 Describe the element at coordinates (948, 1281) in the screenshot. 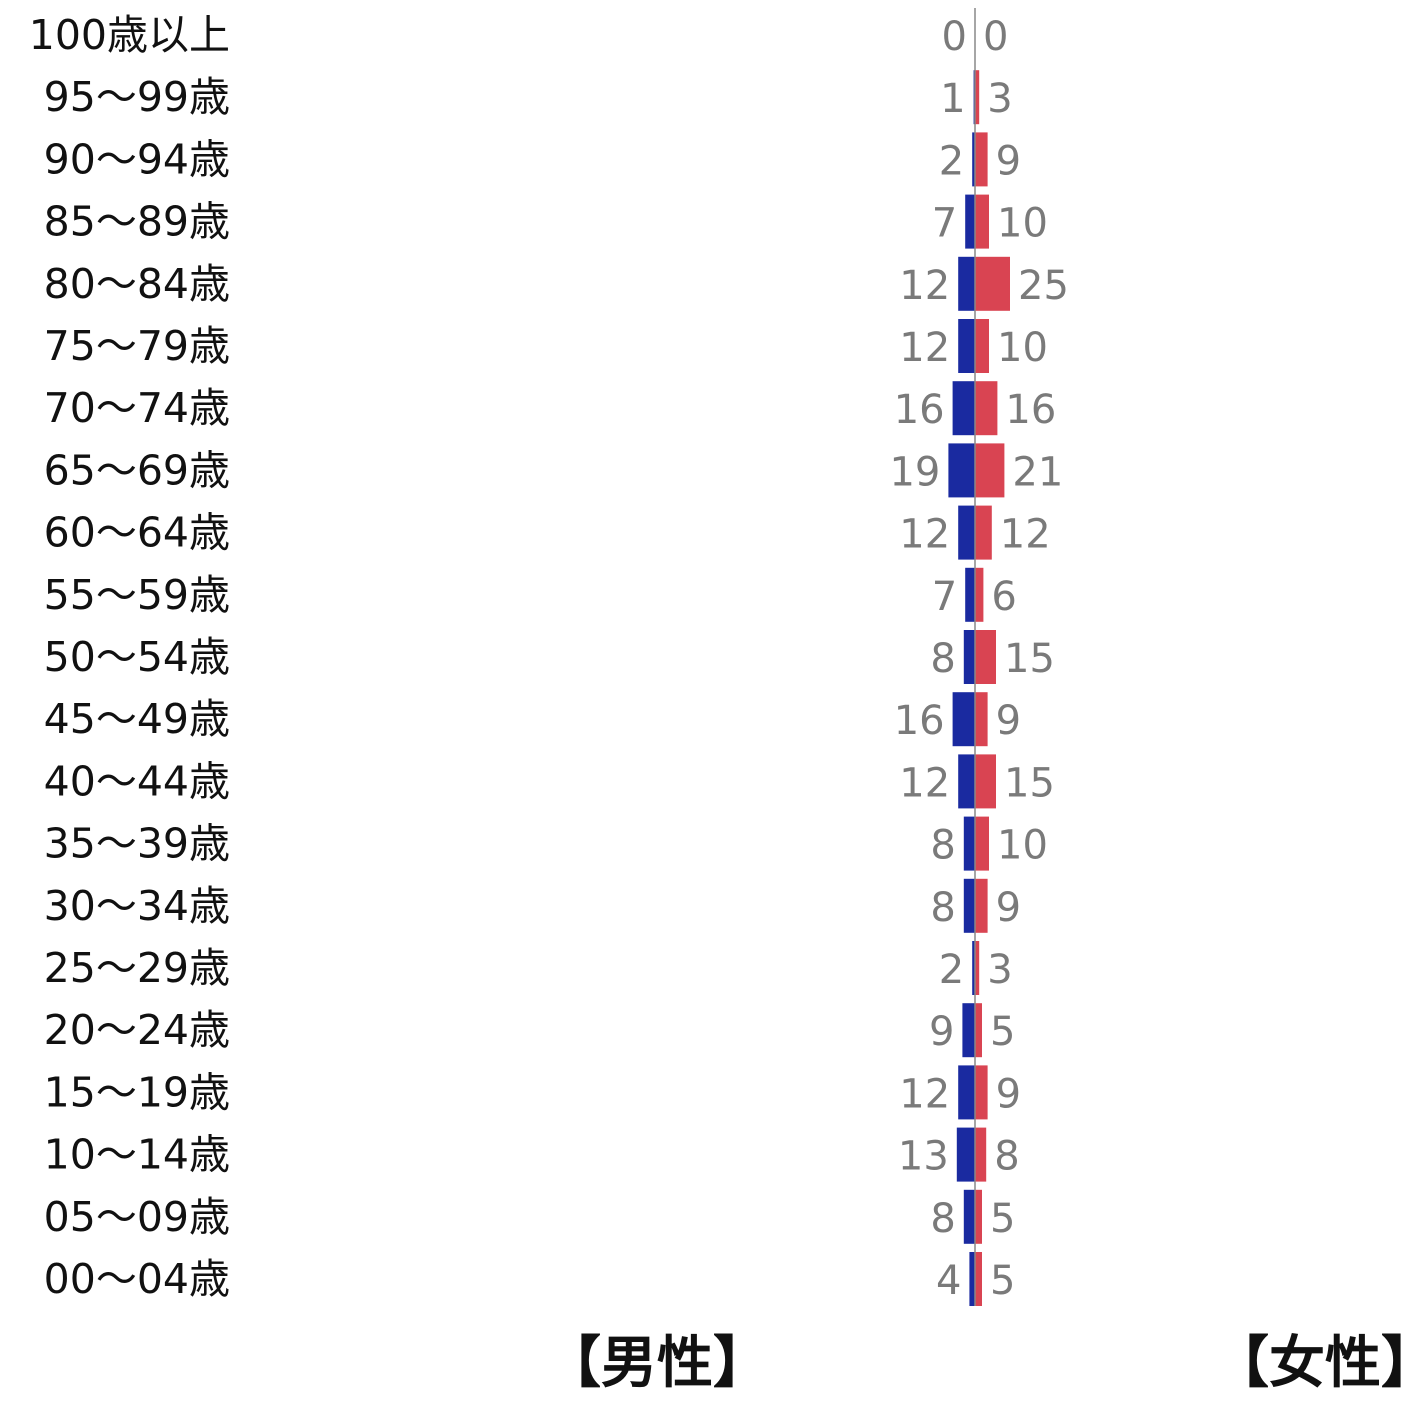

I see `male-value-label: 4` at that location.